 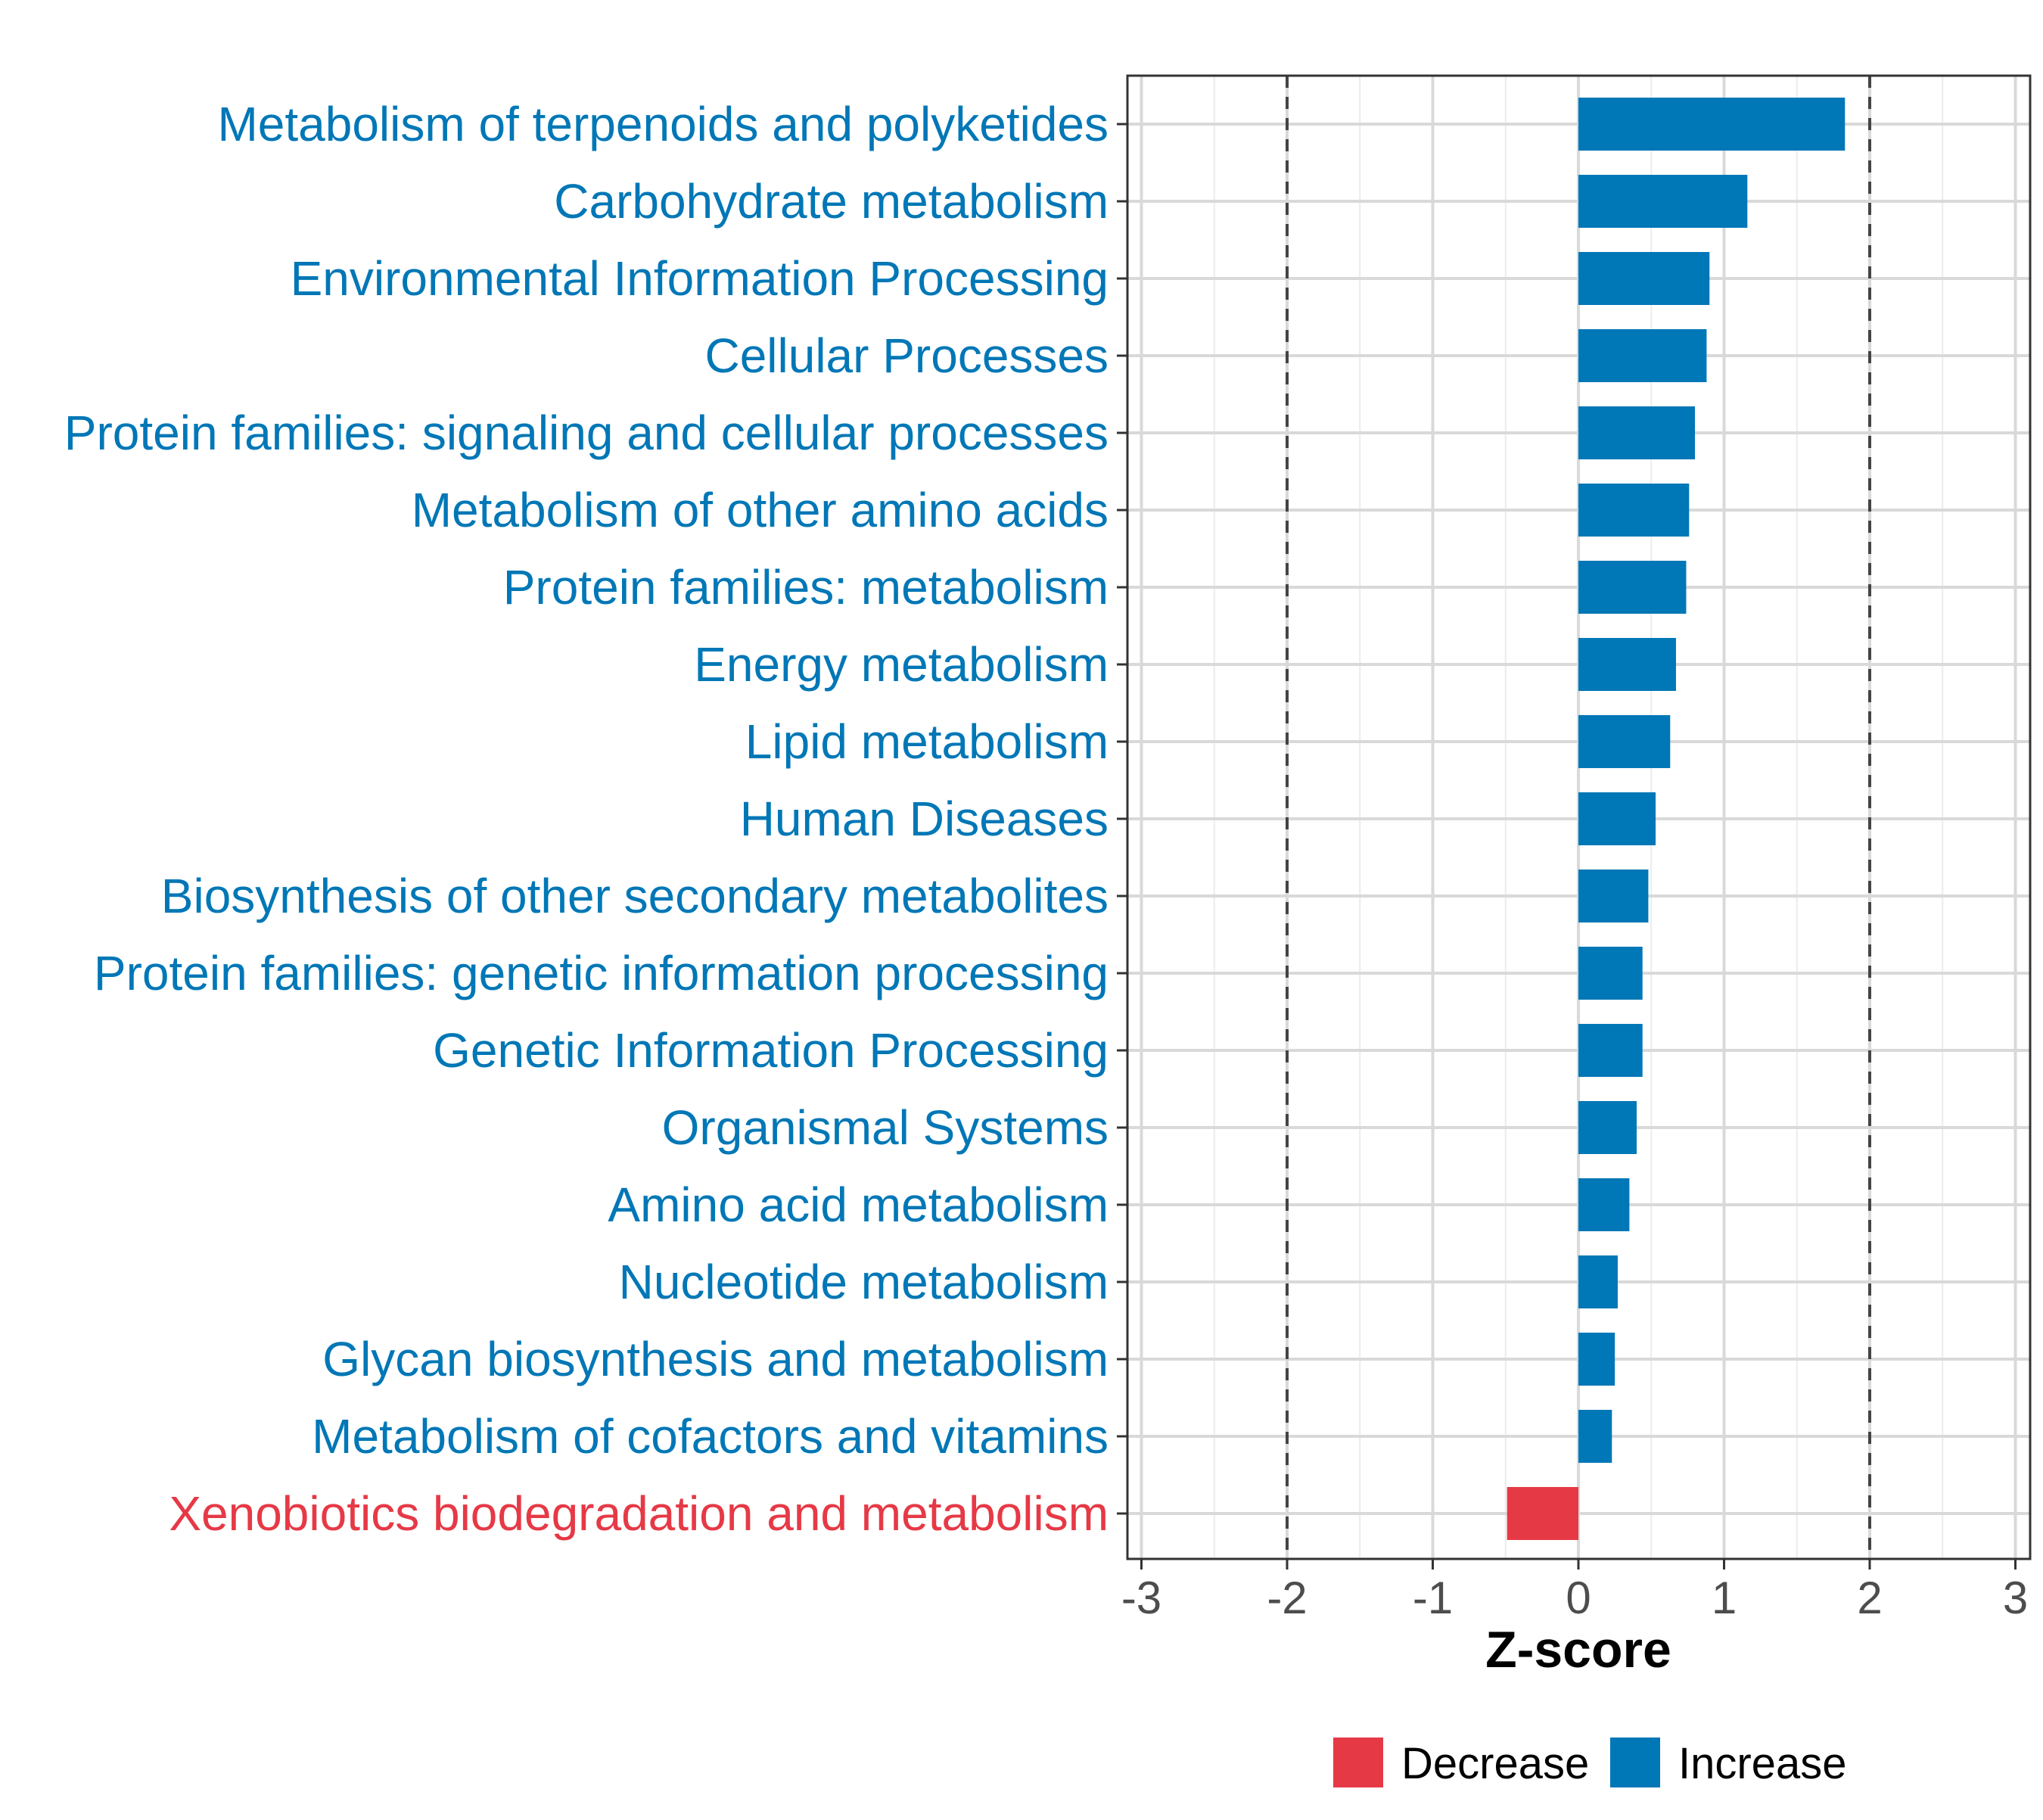 What do you see at coordinates (771, 1050) in the screenshot?
I see `category-label: Genetic Information Processing` at bounding box center [771, 1050].